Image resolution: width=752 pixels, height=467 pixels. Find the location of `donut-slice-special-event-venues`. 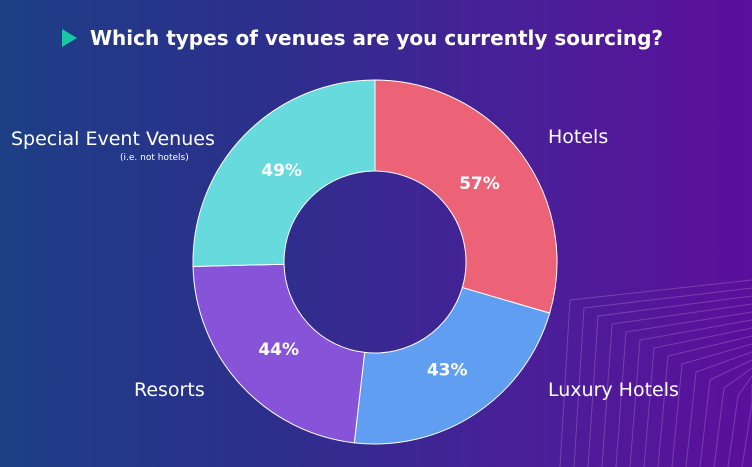

donut-slice-special-event-venues is located at coordinates (284, 173).